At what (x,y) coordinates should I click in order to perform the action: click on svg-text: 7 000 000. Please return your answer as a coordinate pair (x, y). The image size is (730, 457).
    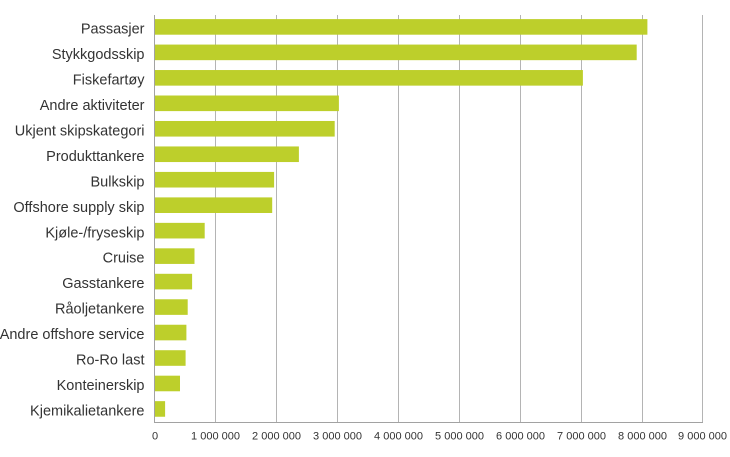
    Looking at the image, I should click on (581, 436).